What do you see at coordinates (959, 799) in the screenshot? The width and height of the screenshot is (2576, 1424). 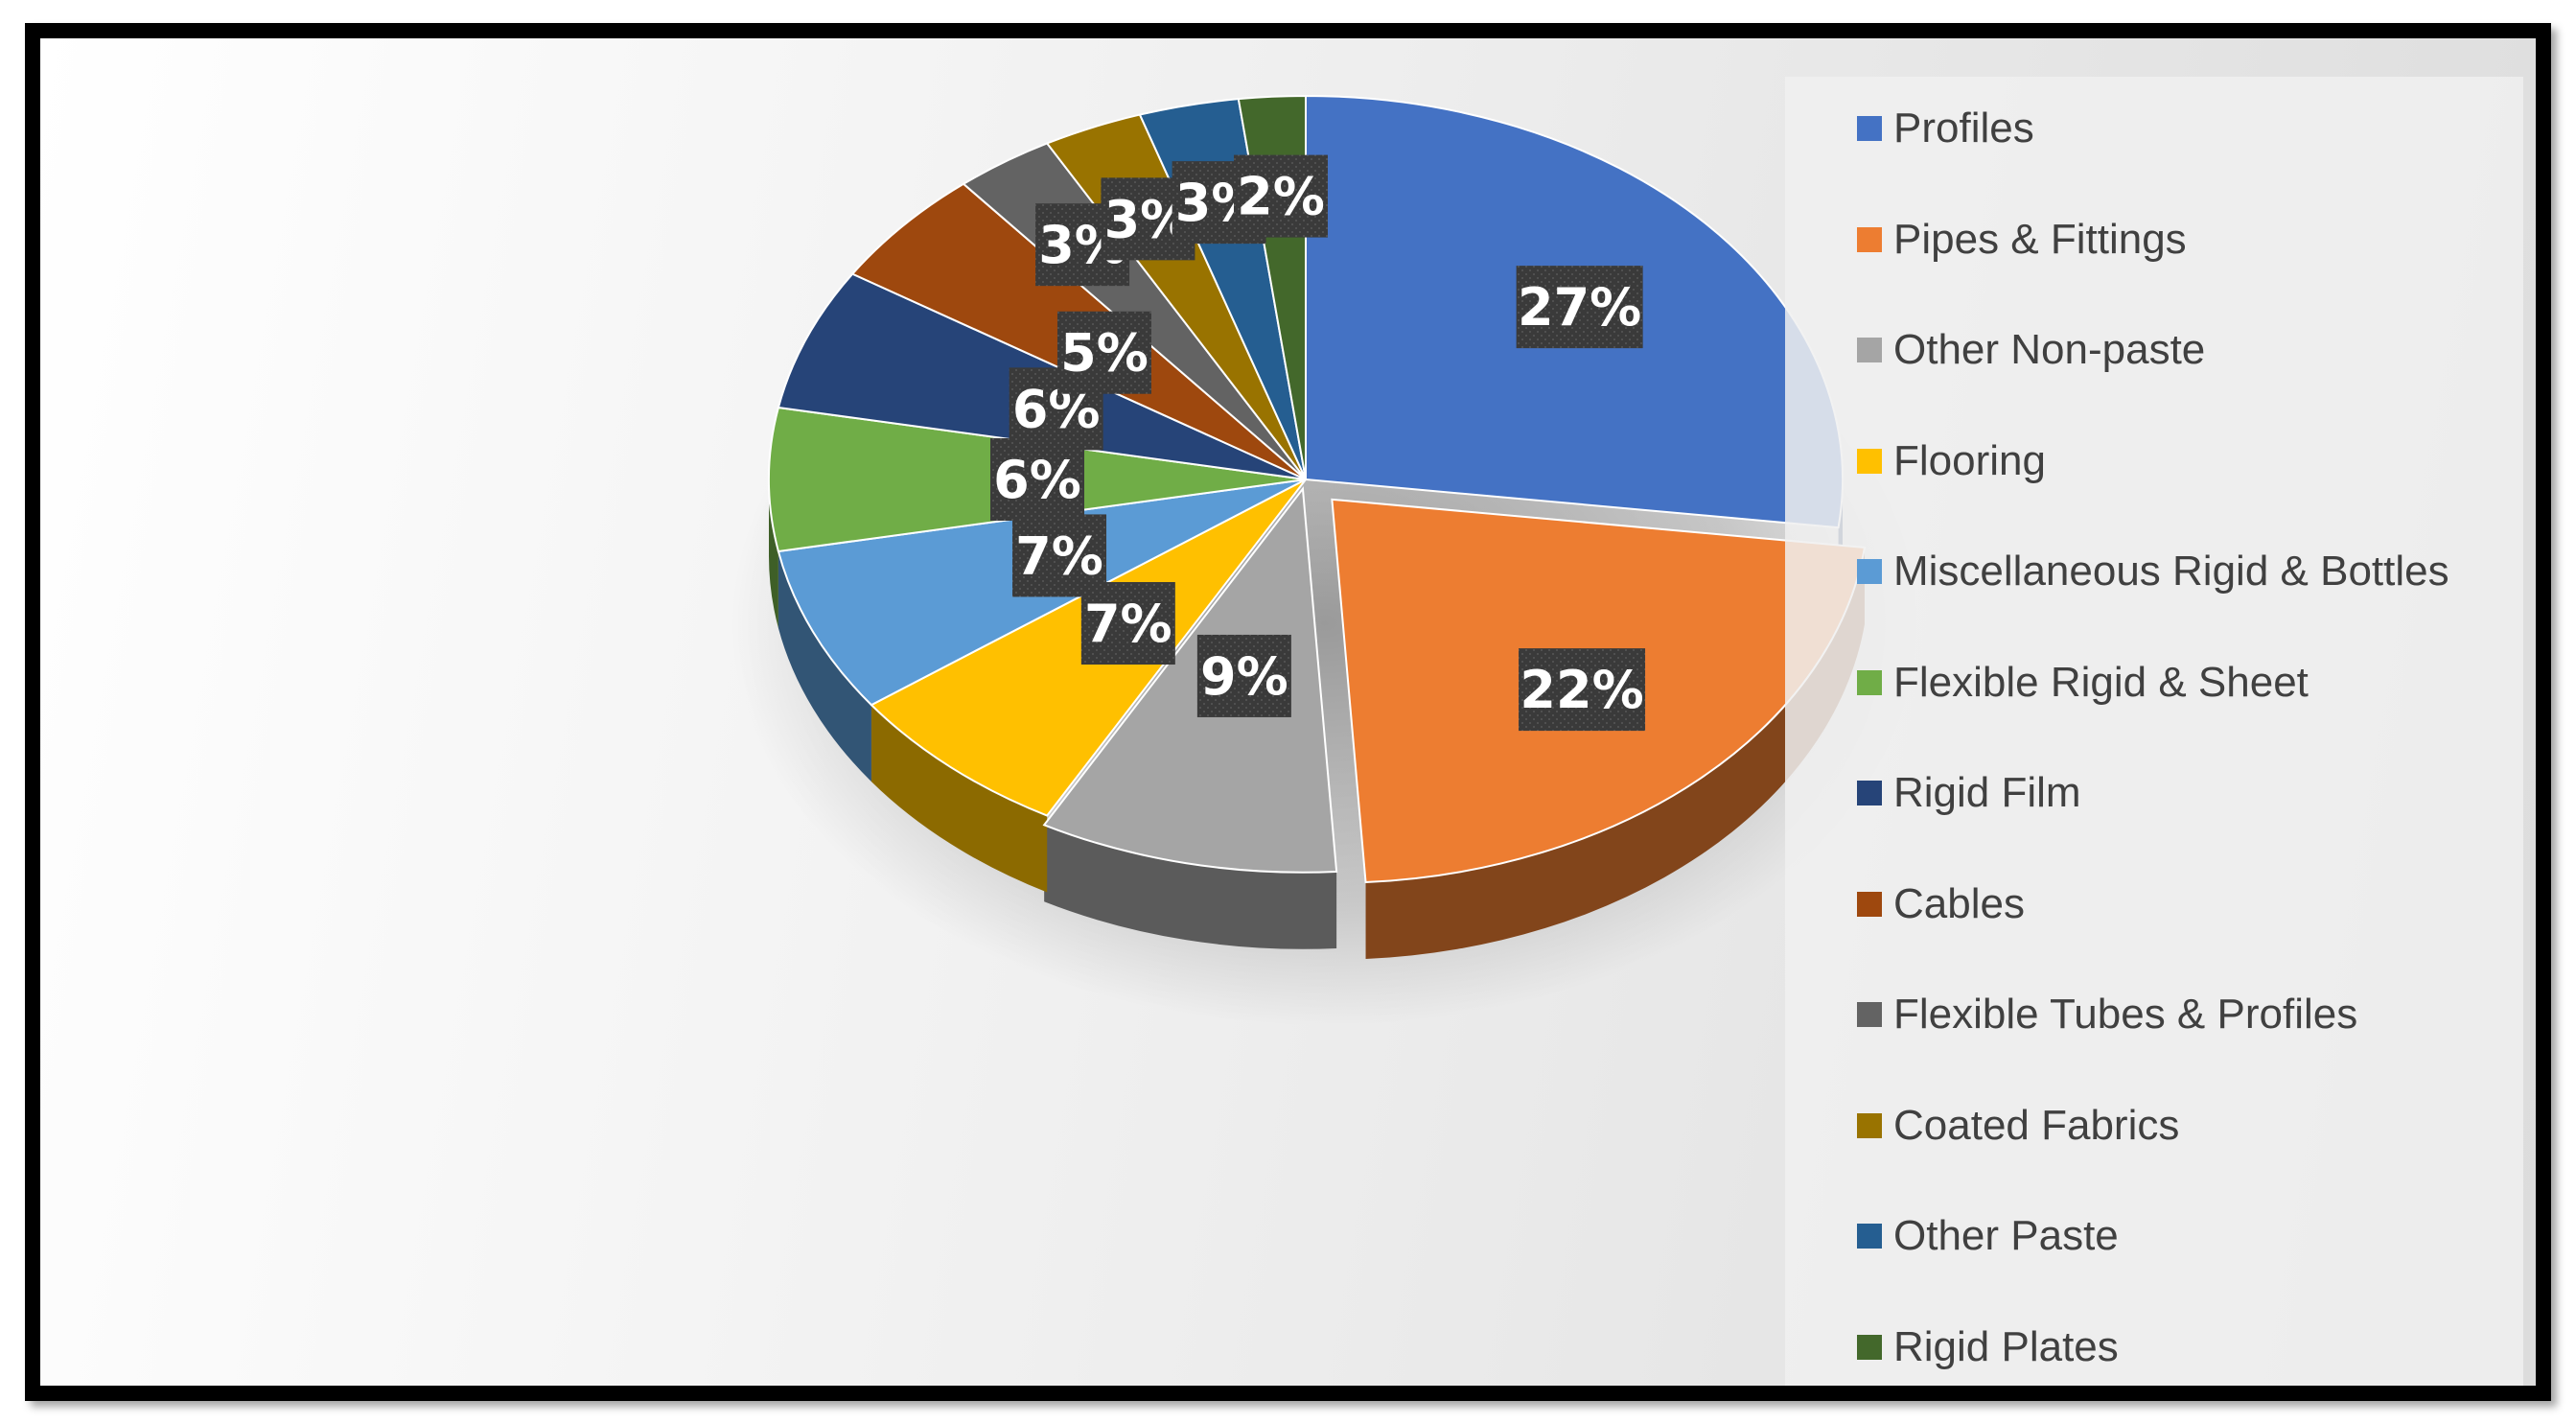 I see `pie-side-flooring` at bounding box center [959, 799].